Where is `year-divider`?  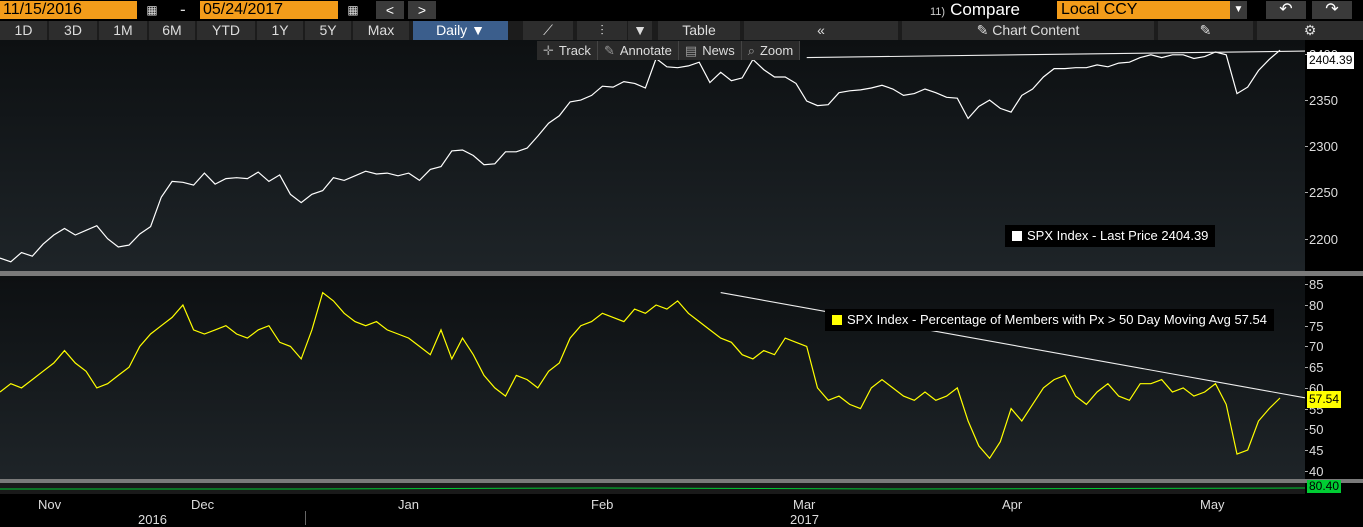 year-divider is located at coordinates (305, 518).